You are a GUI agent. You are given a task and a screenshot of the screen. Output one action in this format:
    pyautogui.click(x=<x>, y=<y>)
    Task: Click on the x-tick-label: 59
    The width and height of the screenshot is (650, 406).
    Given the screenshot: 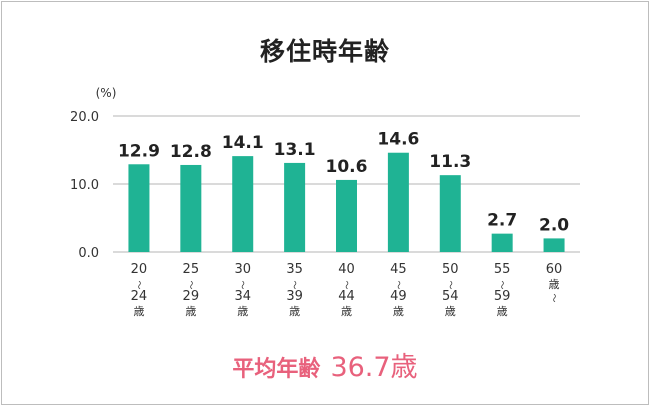 What is the action you would take?
    pyautogui.click(x=502, y=296)
    